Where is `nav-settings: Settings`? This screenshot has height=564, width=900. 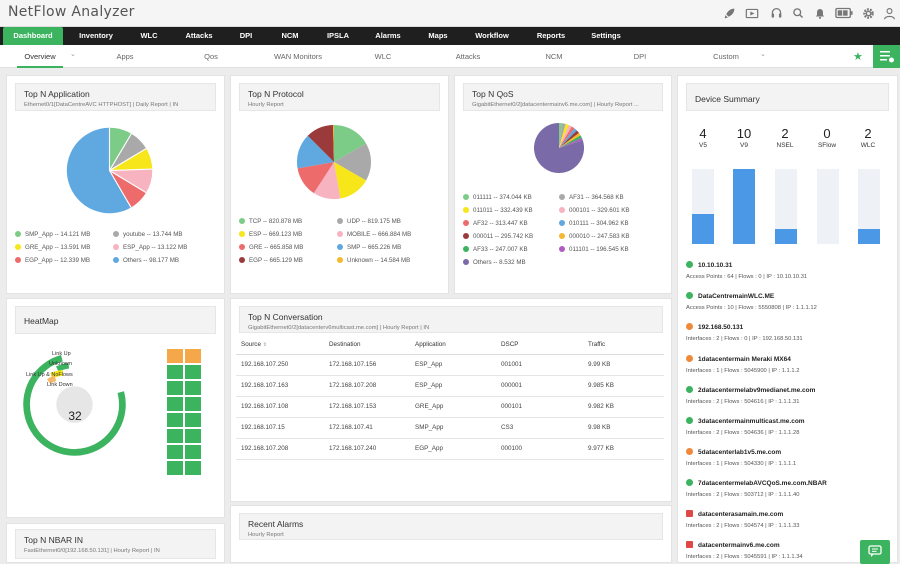 nav-settings: Settings is located at coordinates (606, 35).